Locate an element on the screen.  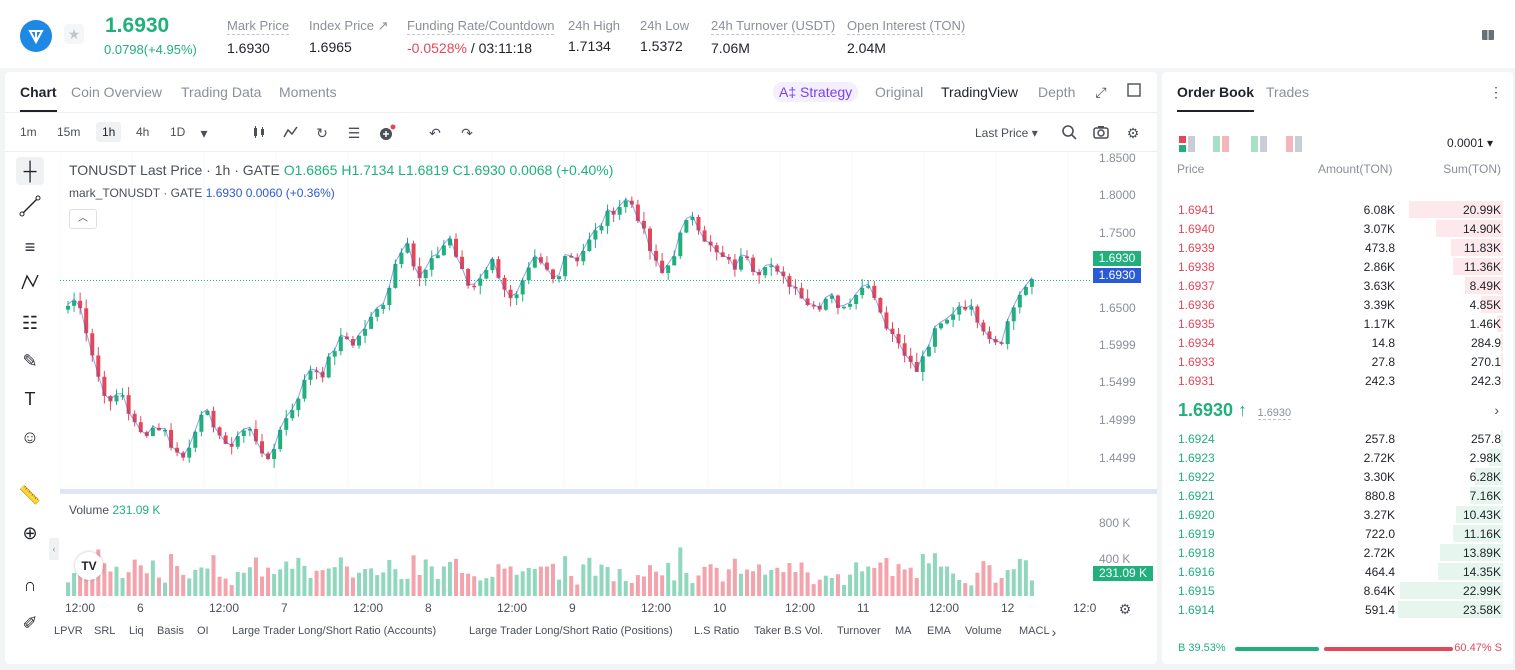
indicator-srl: SRL is located at coordinates (105, 631).